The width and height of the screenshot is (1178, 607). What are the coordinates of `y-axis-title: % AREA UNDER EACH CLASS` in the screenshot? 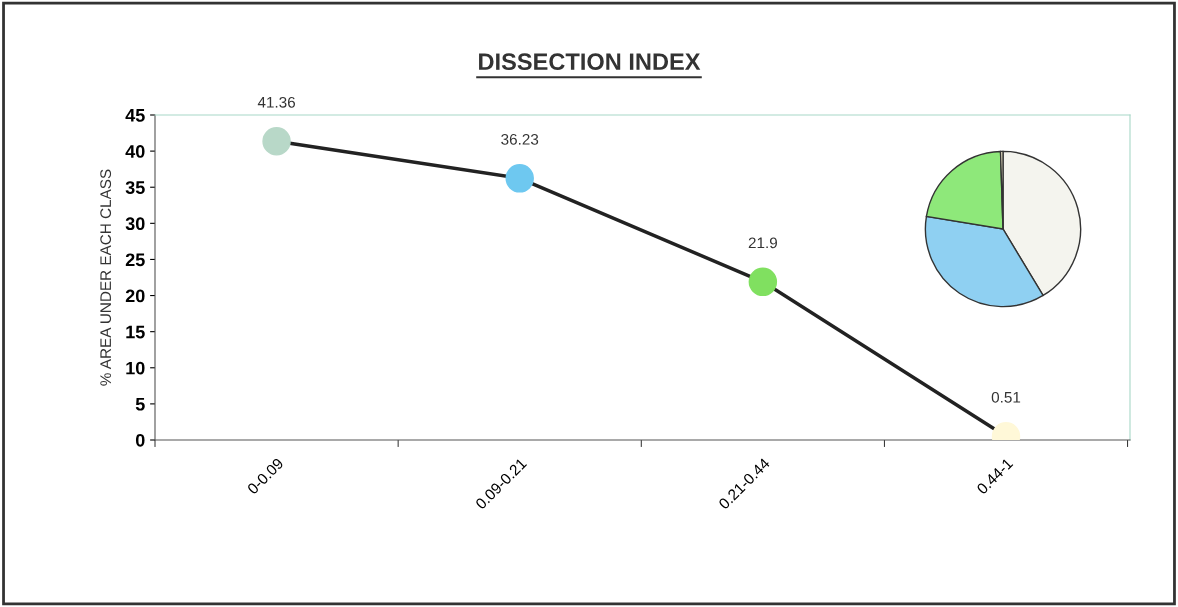 It's located at (106, 277).